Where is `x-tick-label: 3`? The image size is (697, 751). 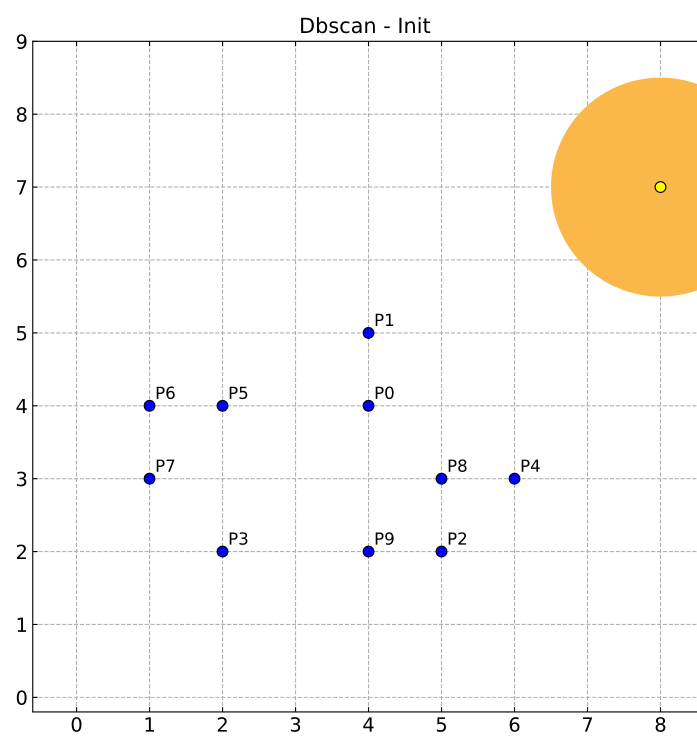 x-tick-label: 3 is located at coordinates (295, 724).